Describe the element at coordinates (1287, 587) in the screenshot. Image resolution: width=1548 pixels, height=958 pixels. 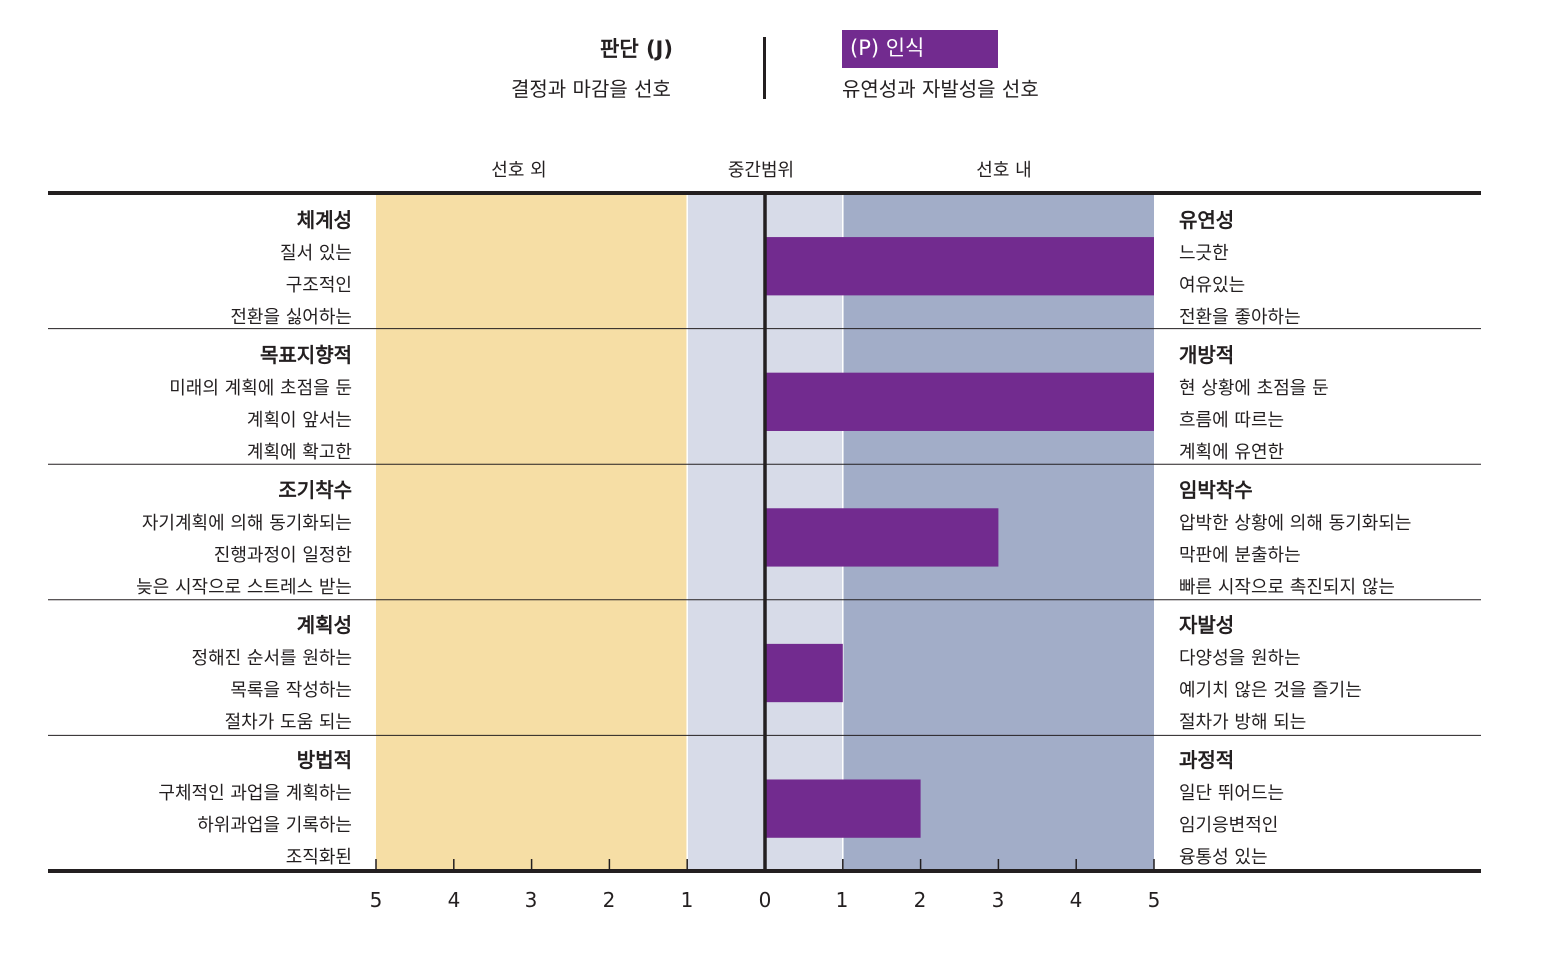
I see `facet-right-line: 빠른 시작으로 촉진되지 않는` at that location.